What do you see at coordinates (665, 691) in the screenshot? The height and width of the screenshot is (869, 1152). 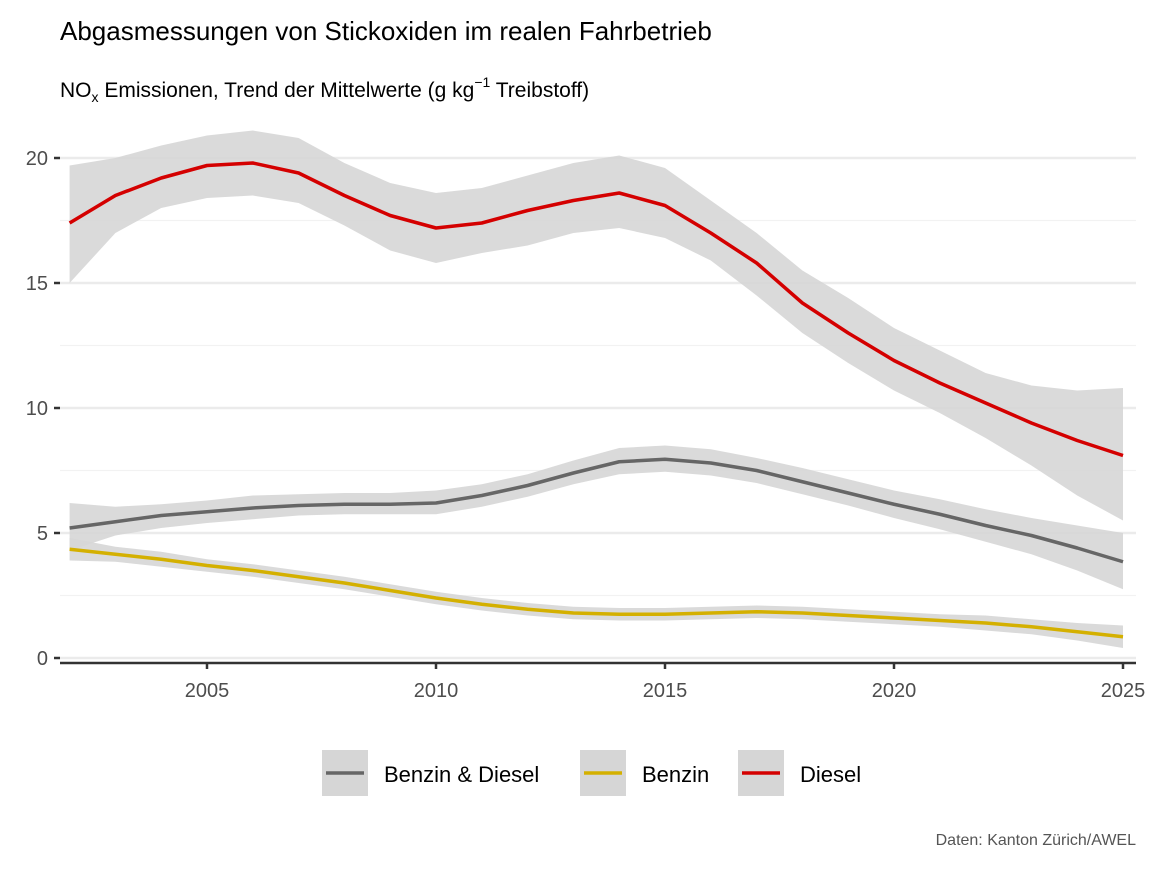 I see `x-tick-label: 2015` at bounding box center [665, 691].